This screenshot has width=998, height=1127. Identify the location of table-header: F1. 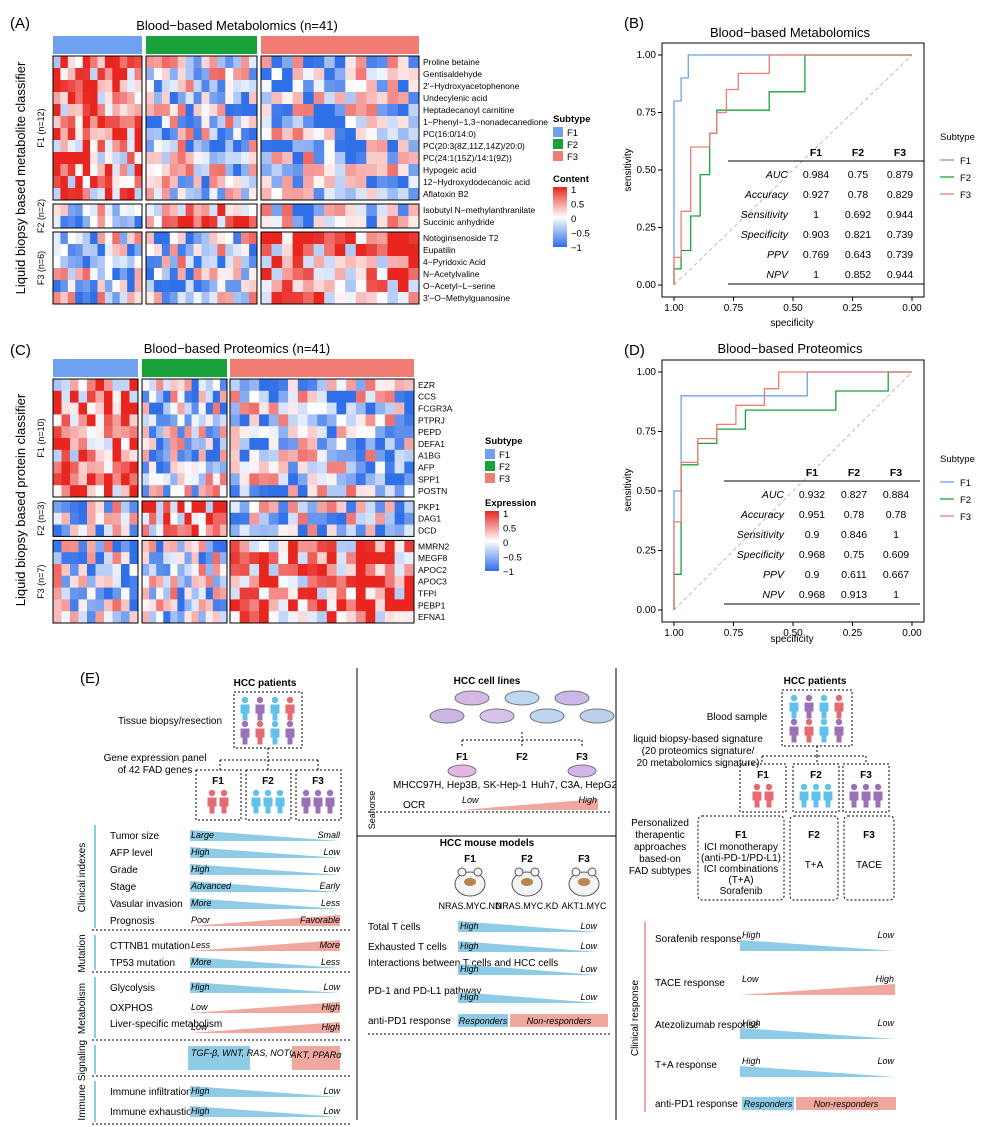
(812, 473).